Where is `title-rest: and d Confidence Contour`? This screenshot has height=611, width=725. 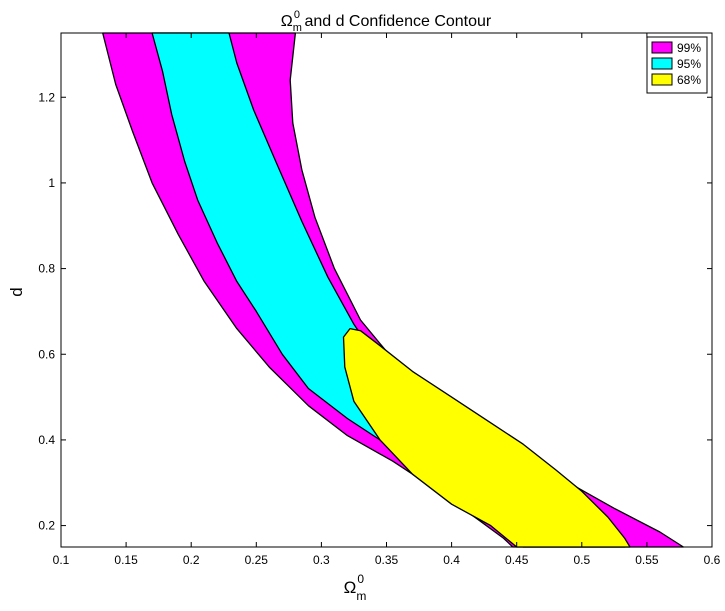 title-rest: and d Confidence Contour is located at coordinates (396, 21).